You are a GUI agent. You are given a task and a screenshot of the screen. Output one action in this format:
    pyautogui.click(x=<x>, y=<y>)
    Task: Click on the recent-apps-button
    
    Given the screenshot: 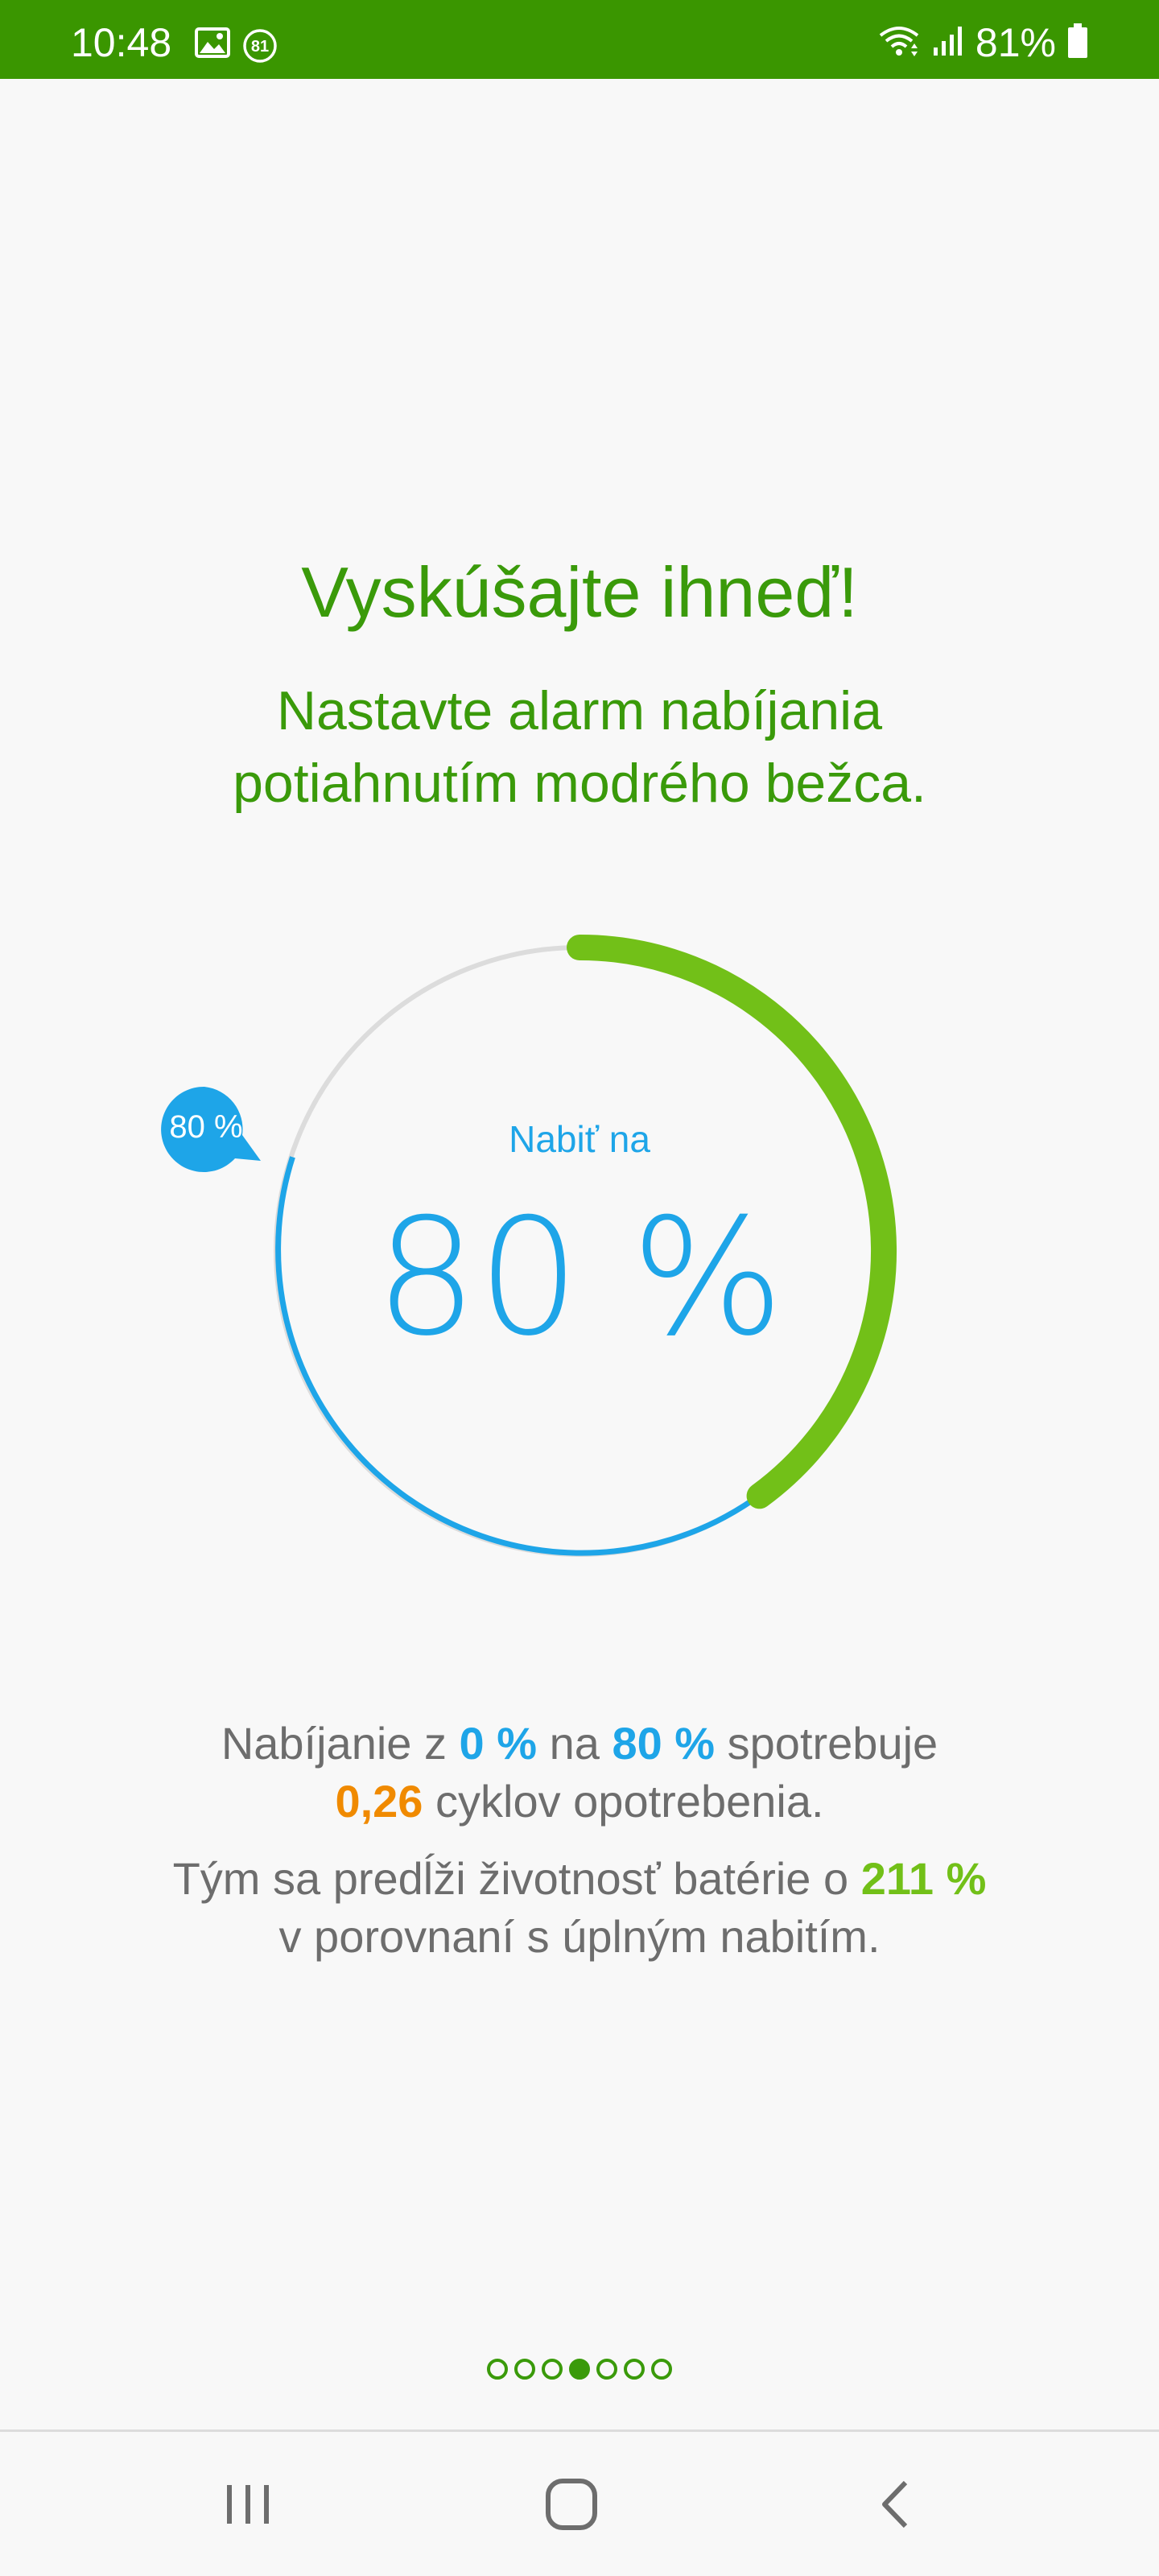 What is the action you would take?
    pyautogui.click(x=248, y=2504)
    